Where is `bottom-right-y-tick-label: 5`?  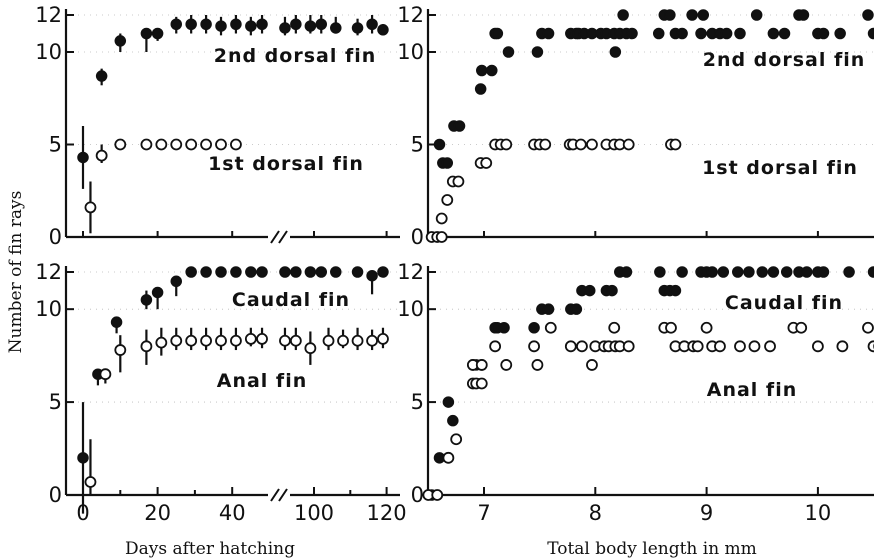
bottom-right-y-tick-label: 5 is located at coordinates (417, 402).